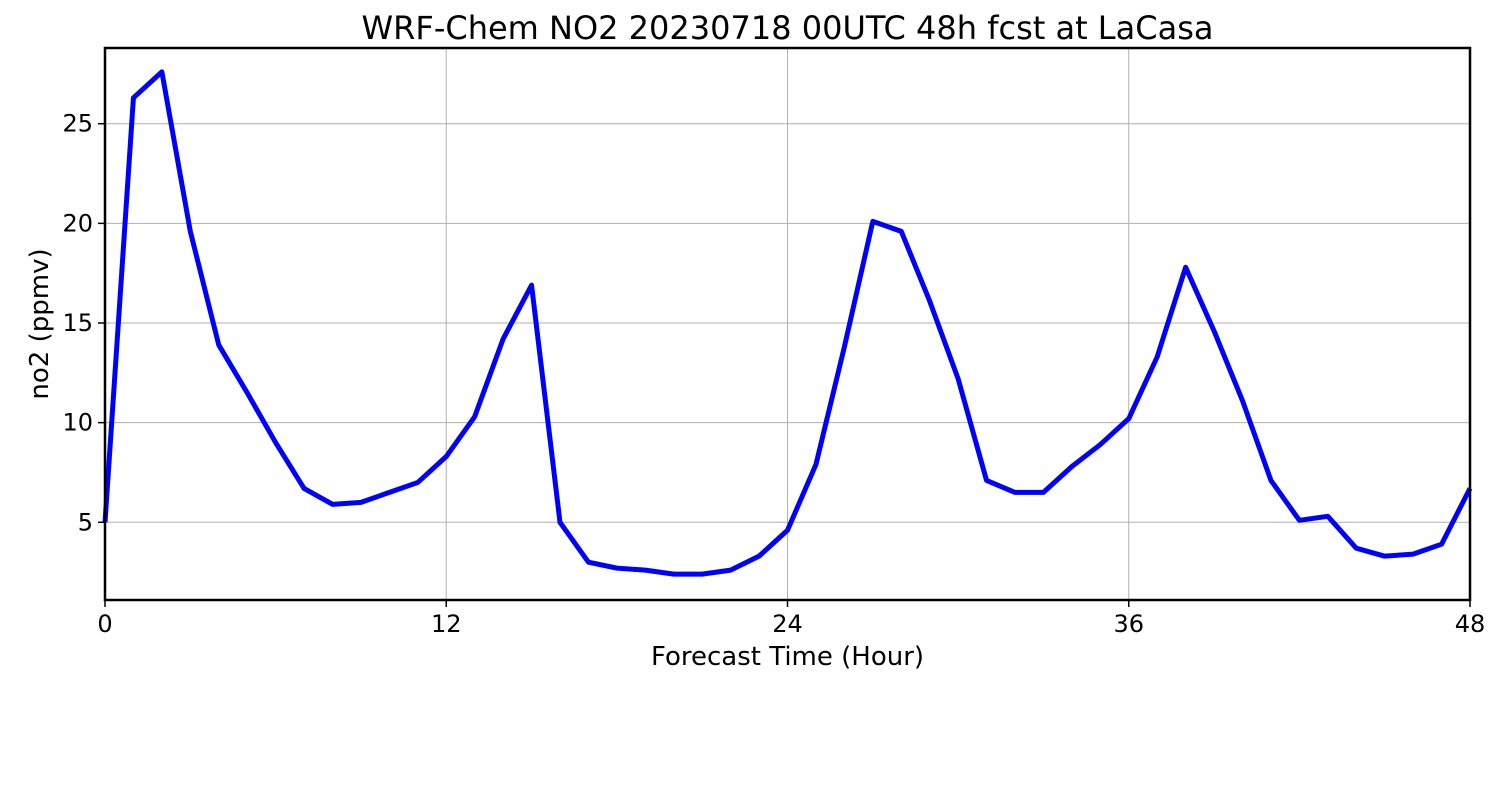 This screenshot has width=1500, height=800. I want to click on y-tick-label: 20, so click(77, 223).